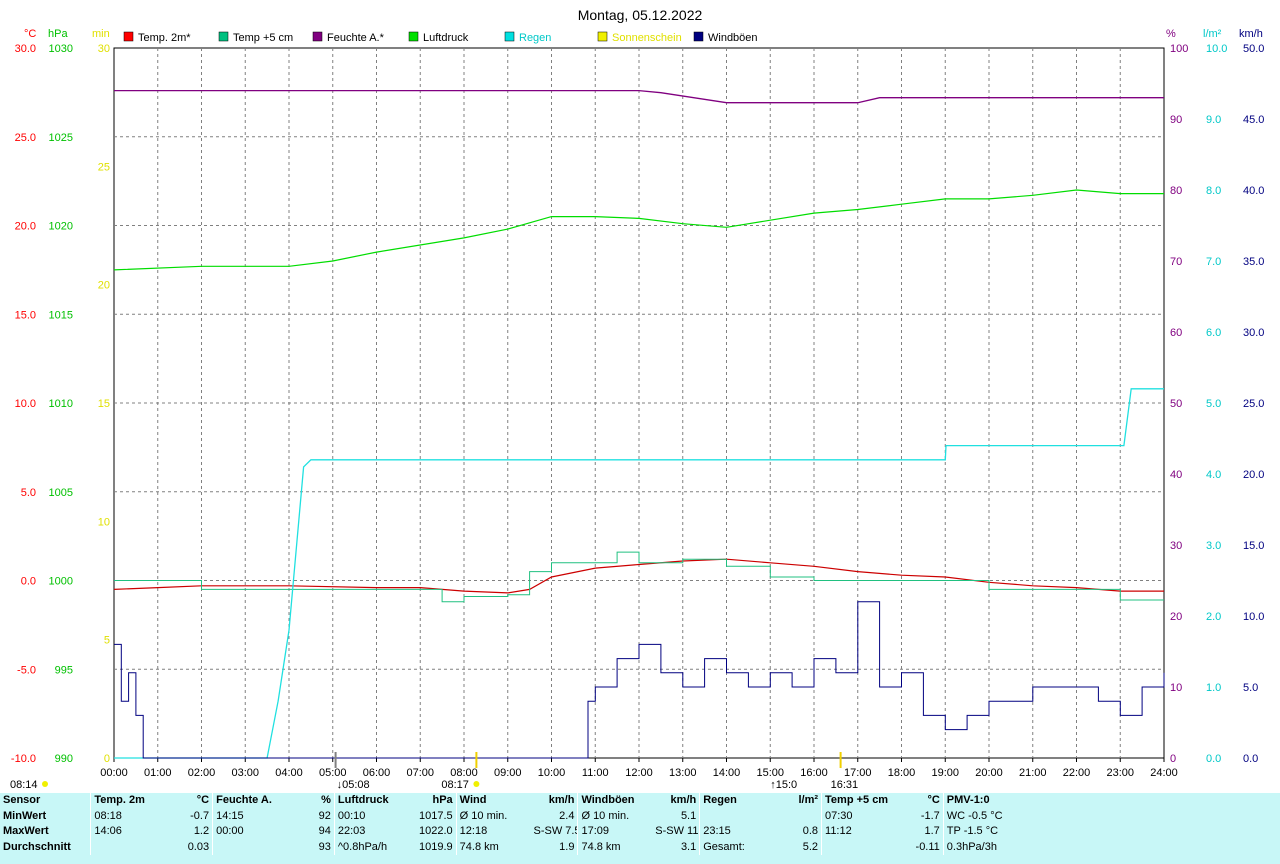  What do you see at coordinates (263, 38) in the screenshot?
I see `legend-label: Temp +5 cm` at bounding box center [263, 38].